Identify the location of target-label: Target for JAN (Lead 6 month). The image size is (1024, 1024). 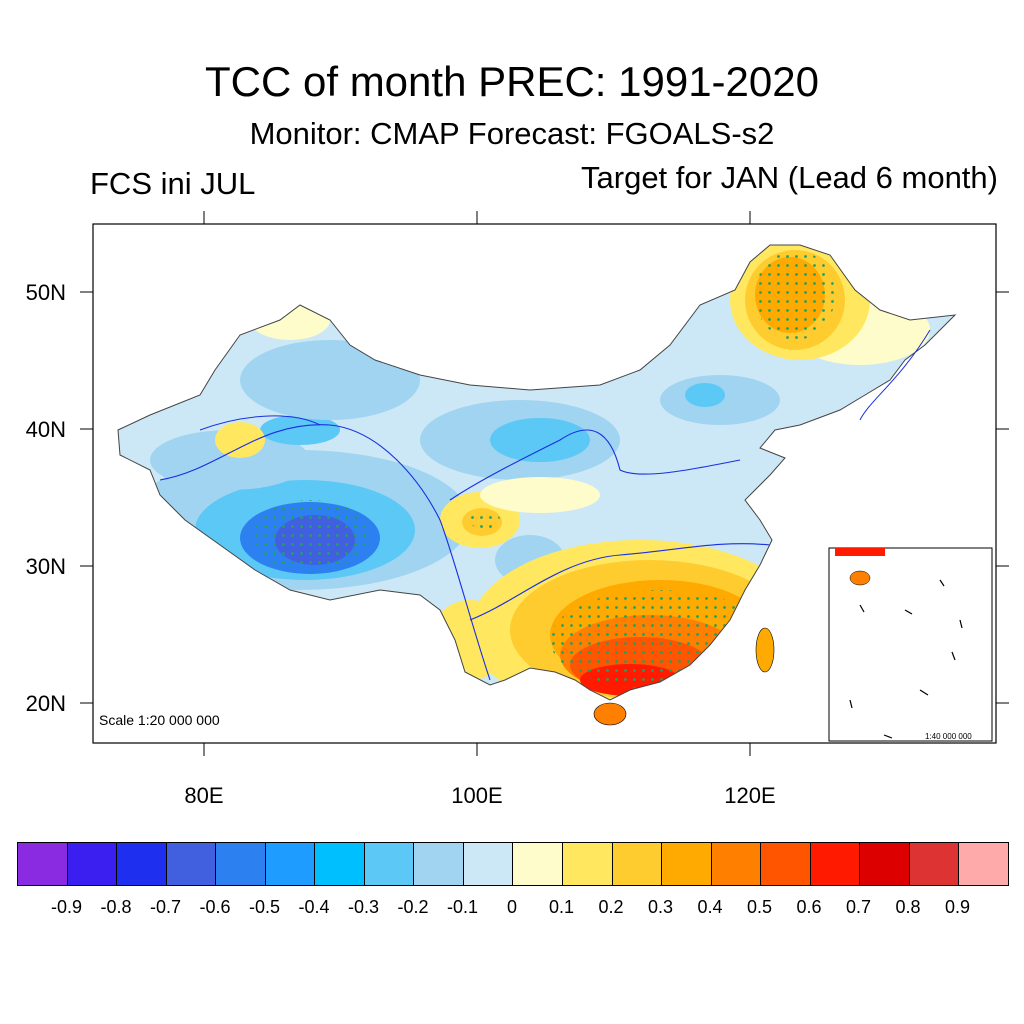
(789, 177).